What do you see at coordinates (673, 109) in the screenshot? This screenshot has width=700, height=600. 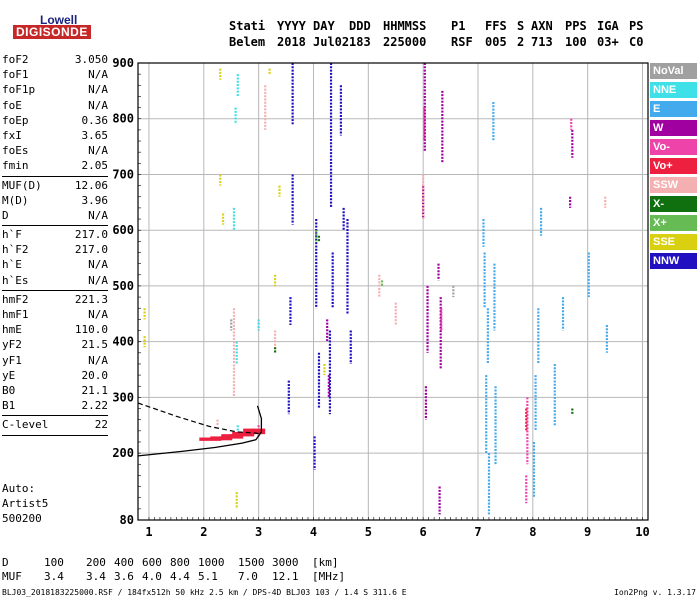 I see `legend-entry-e: E` at bounding box center [673, 109].